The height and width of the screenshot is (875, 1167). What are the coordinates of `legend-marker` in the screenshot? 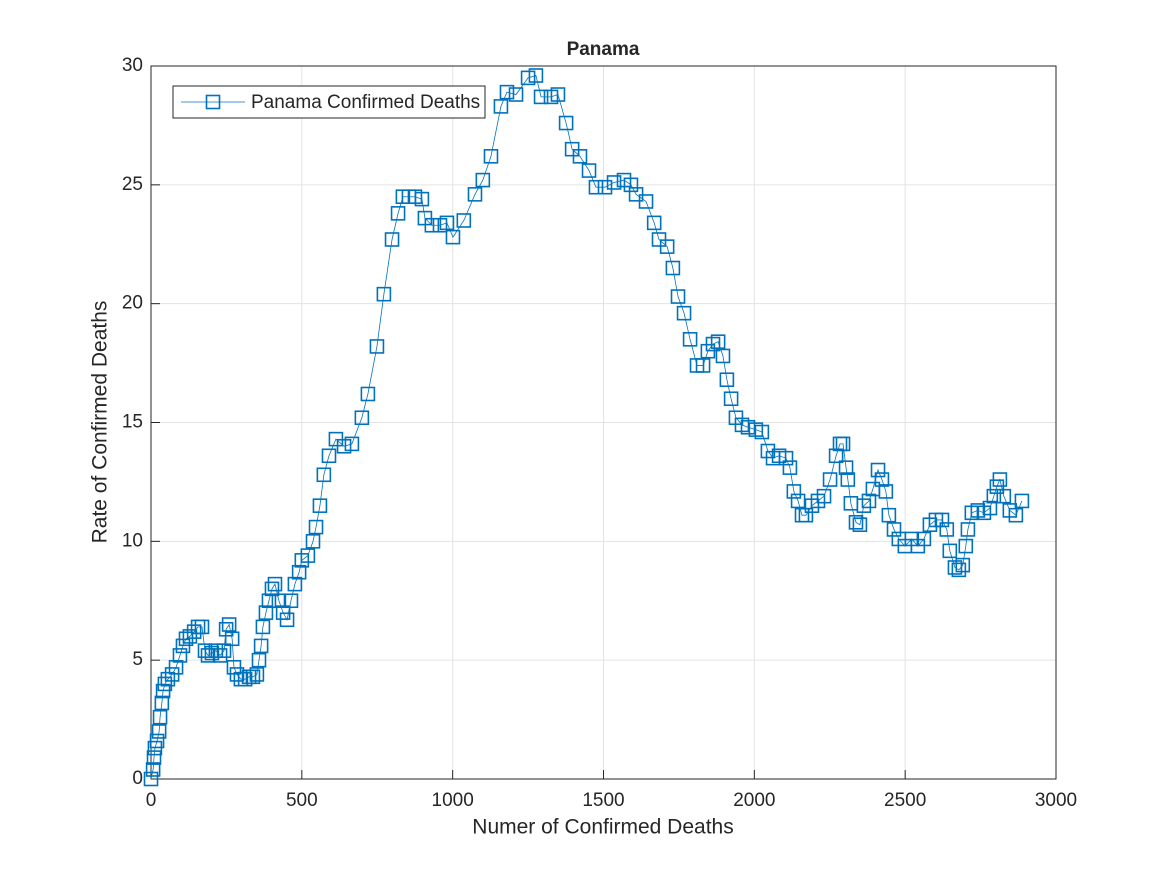 It's located at (213, 102).